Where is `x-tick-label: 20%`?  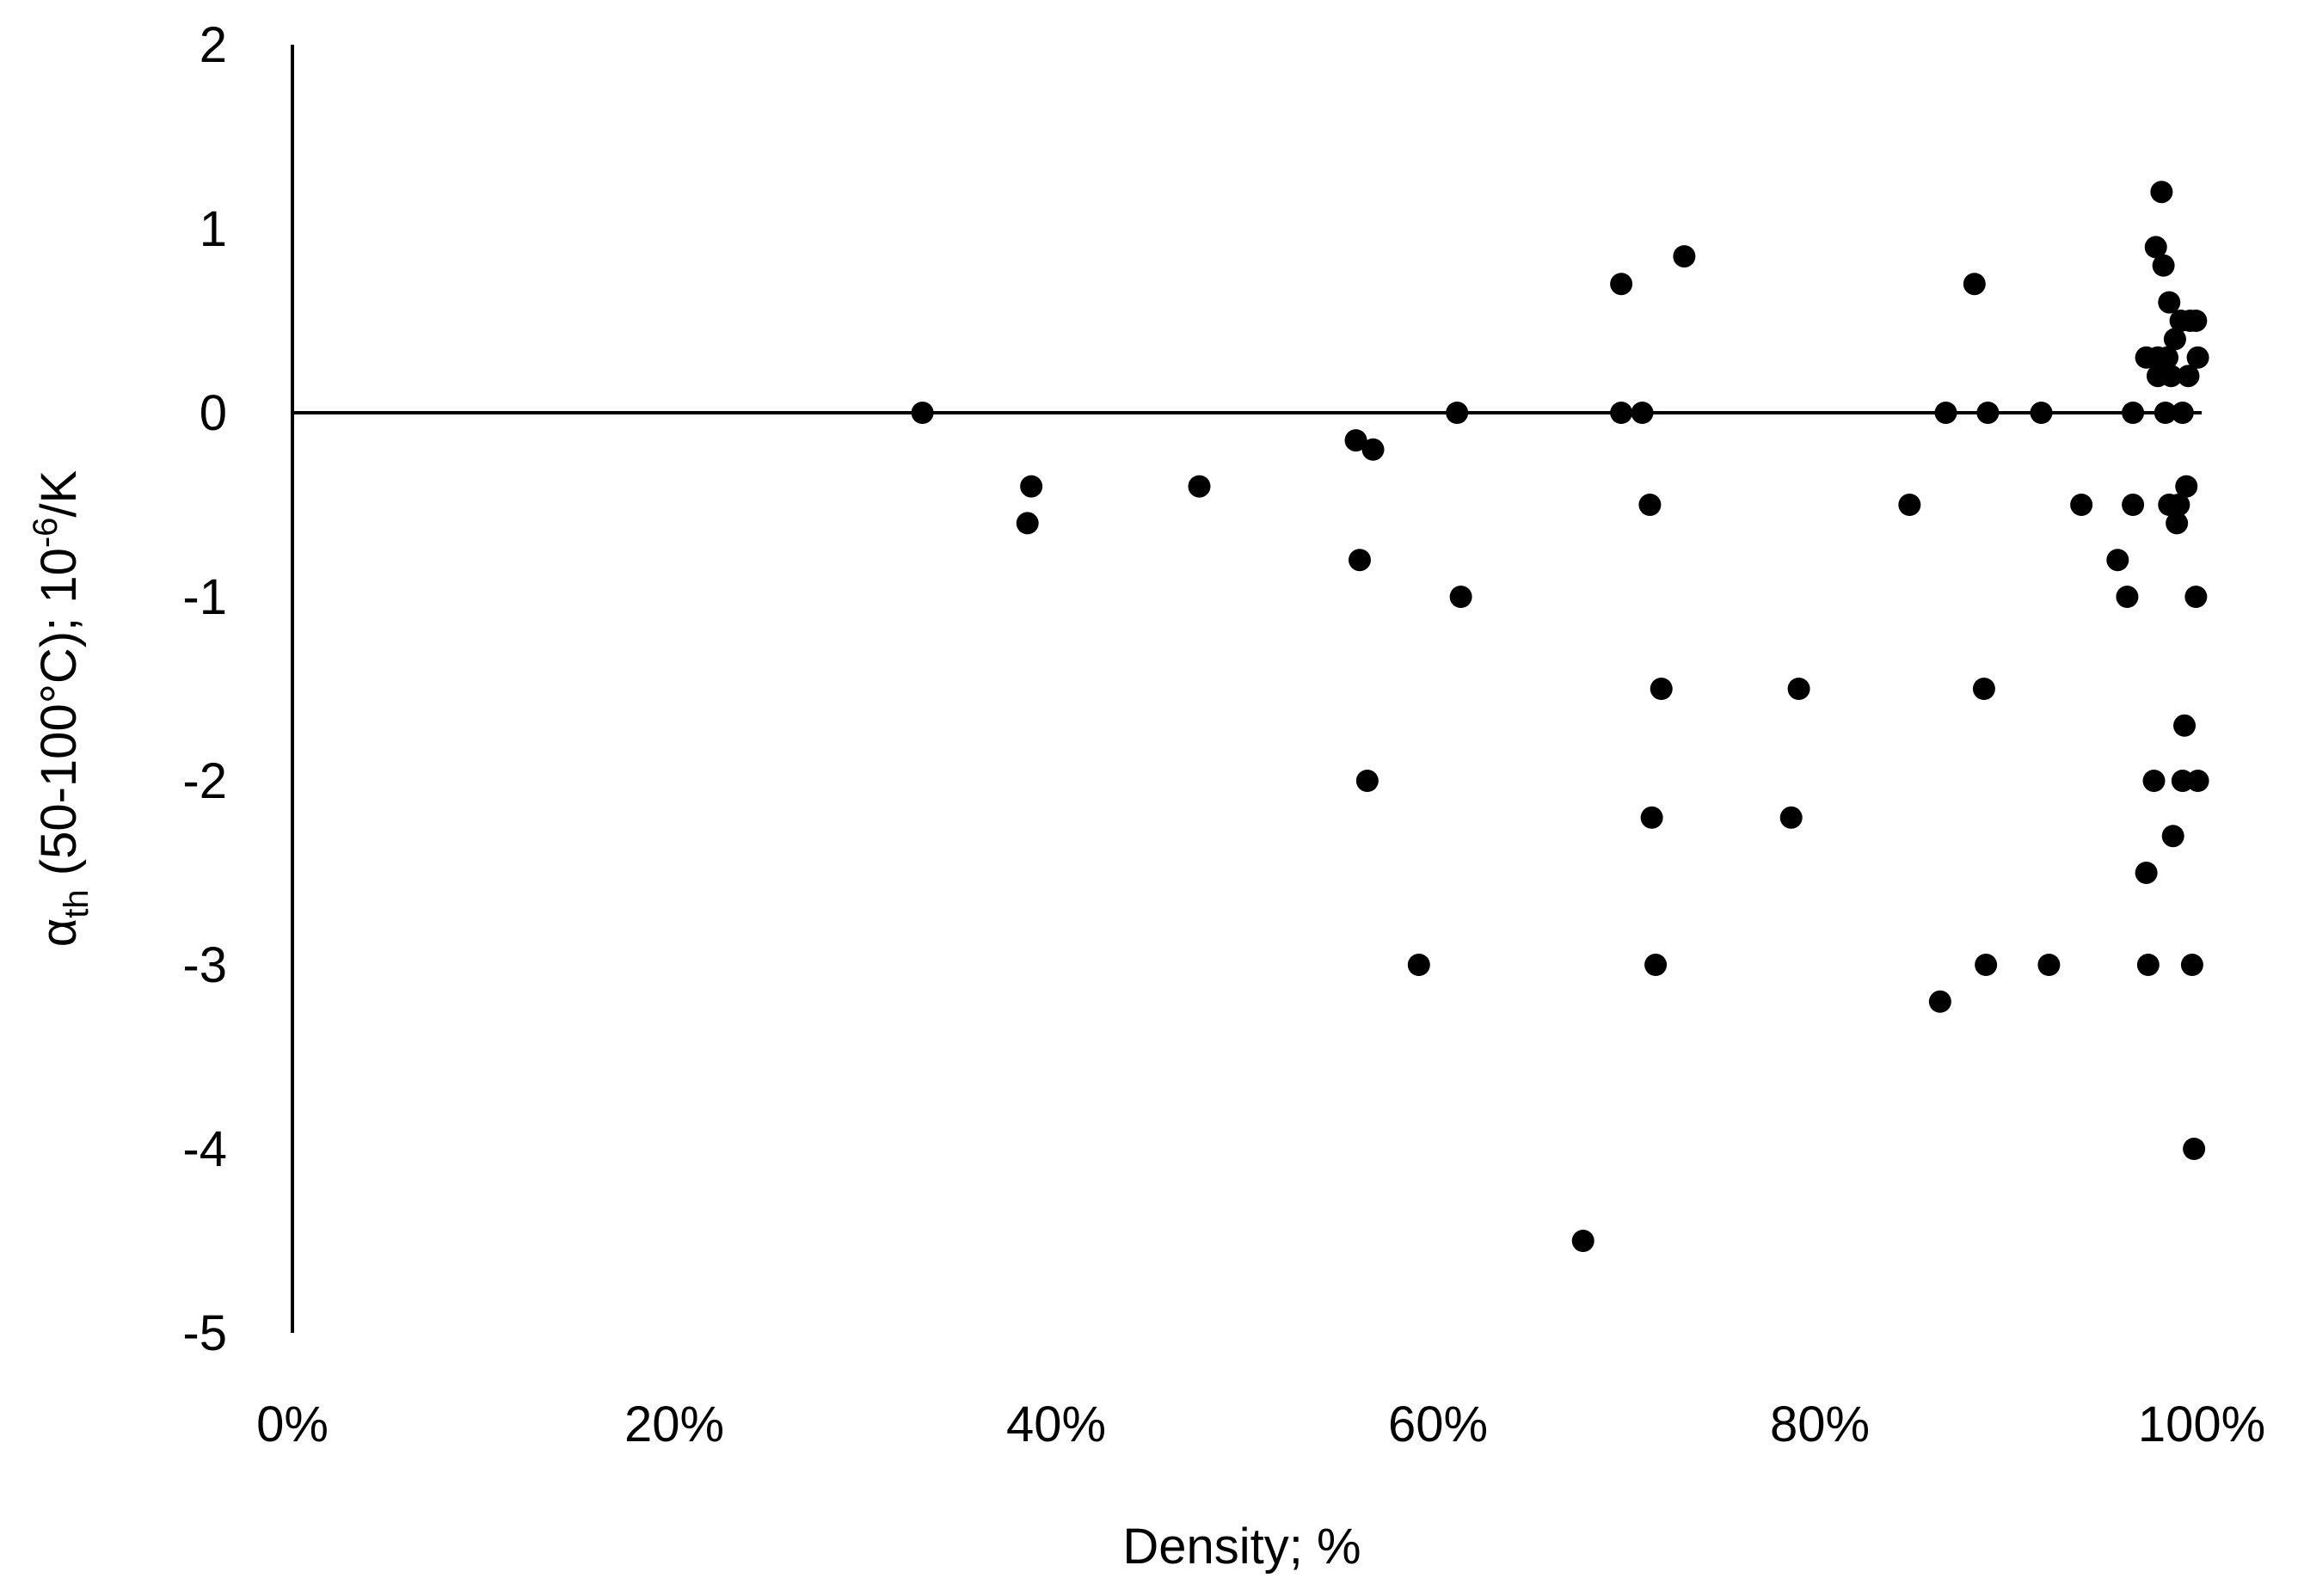 x-tick-label: 20% is located at coordinates (674, 1424).